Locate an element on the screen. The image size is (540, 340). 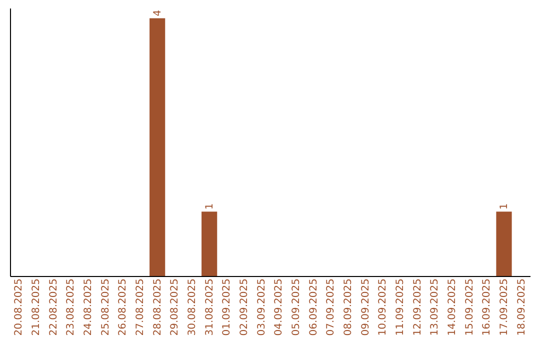
x-tick-label: 30.08.2025 is located at coordinates (192, 307).